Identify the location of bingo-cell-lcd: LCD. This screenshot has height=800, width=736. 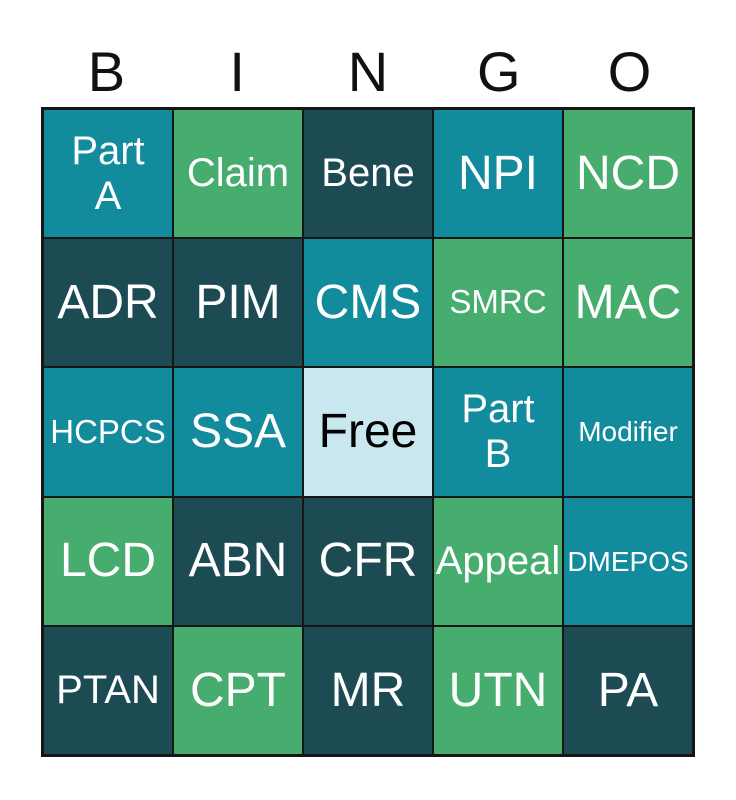
(108, 561).